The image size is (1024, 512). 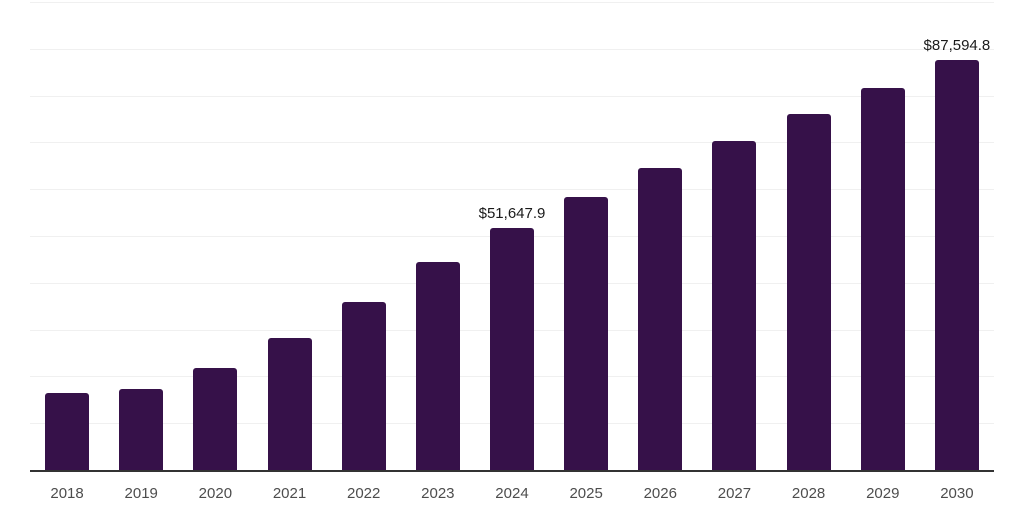 What do you see at coordinates (882, 278) in the screenshot?
I see `bar-2029` at bounding box center [882, 278].